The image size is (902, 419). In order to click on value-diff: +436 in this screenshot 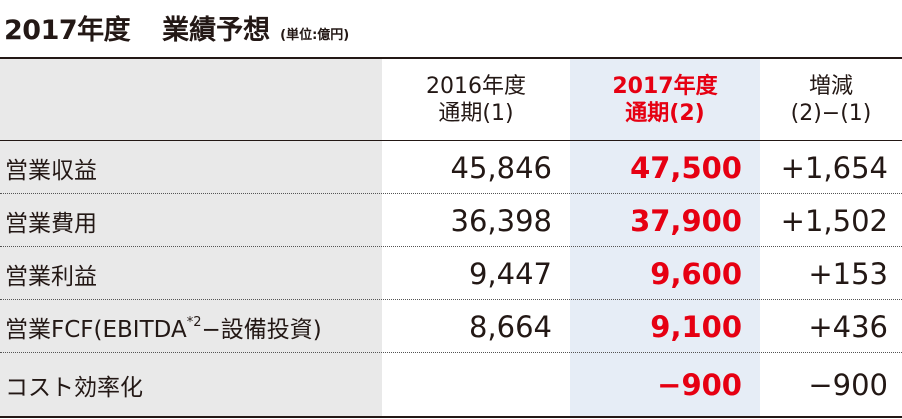, I will do `click(848, 326)`.